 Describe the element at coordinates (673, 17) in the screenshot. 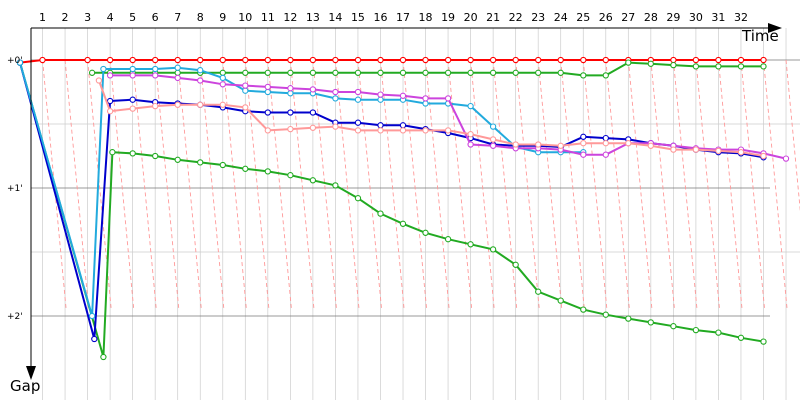

I see `x-tick-label: 29` at that location.